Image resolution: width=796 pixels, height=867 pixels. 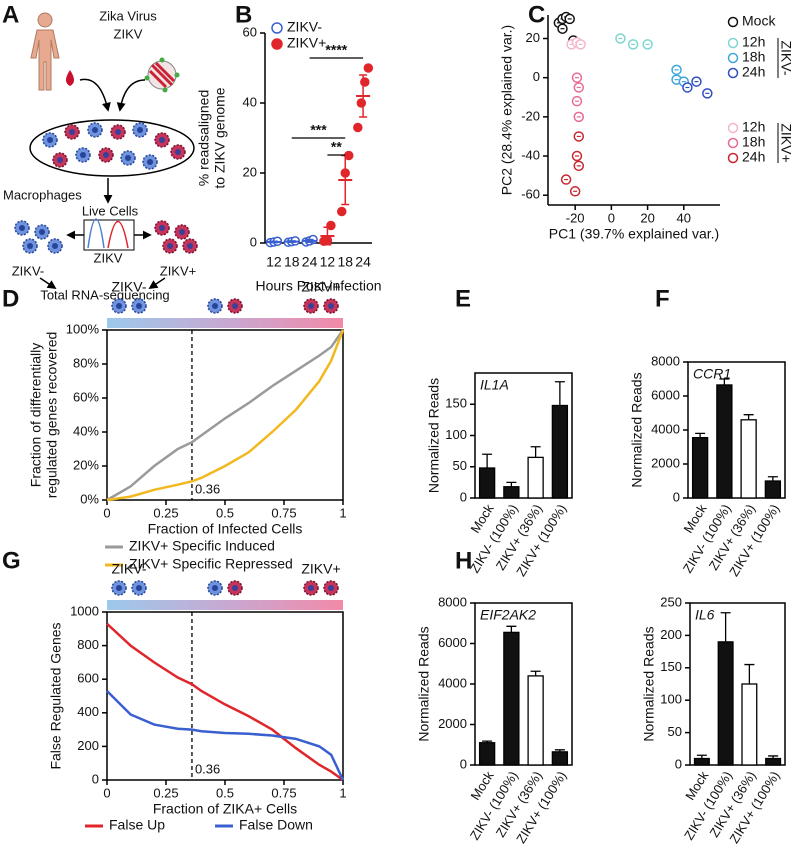 I want to click on x-tick-label: 18, so click(x=292, y=262).